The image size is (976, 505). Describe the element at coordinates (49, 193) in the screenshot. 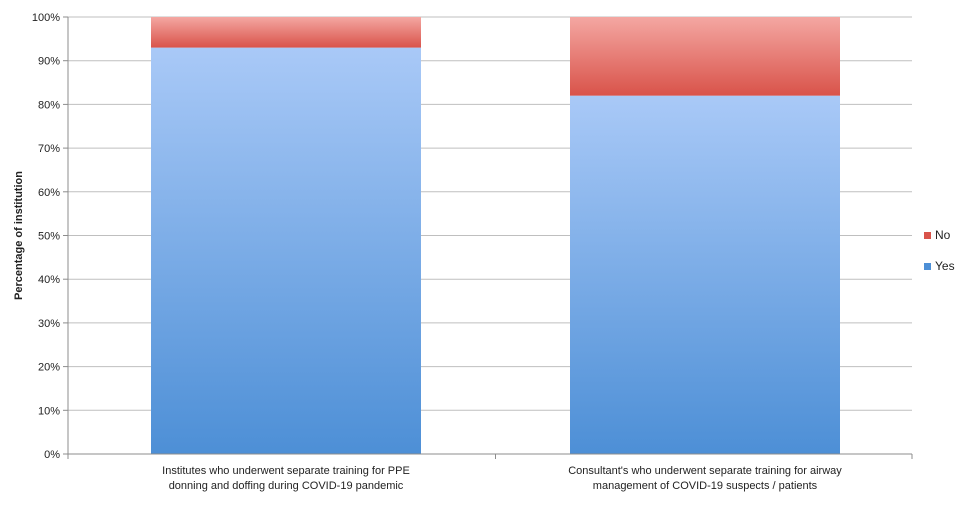

I see `y-tick-label-60: 60%` at that location.